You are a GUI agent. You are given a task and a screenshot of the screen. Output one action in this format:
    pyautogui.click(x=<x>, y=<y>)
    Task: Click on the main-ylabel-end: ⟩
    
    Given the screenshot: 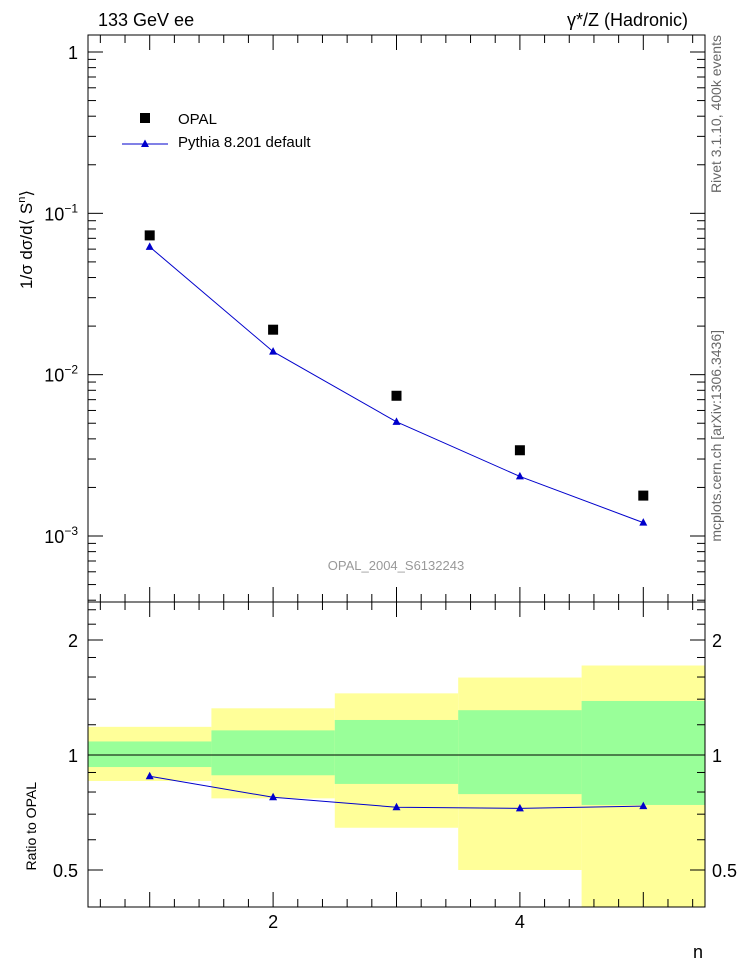 What is the action you would take?
    pyautogui.click(x=26, y=193)
    